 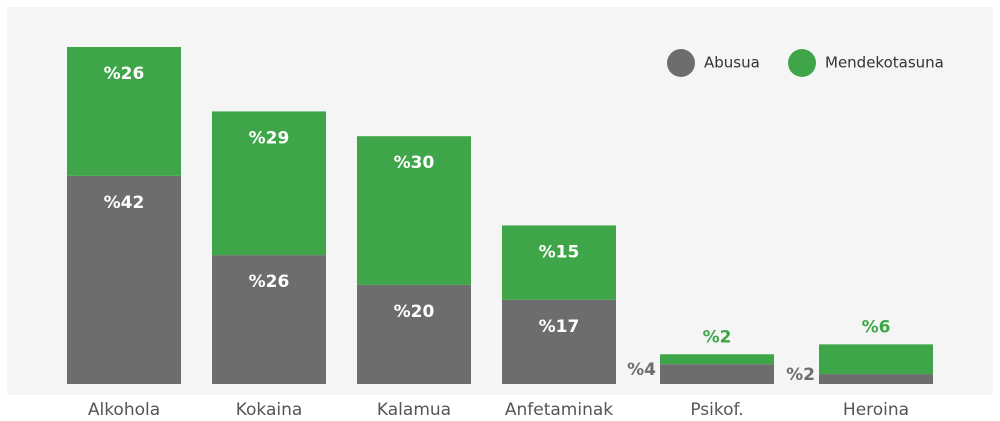 I want to click on data-label: %15, so click(x=559, y=252).